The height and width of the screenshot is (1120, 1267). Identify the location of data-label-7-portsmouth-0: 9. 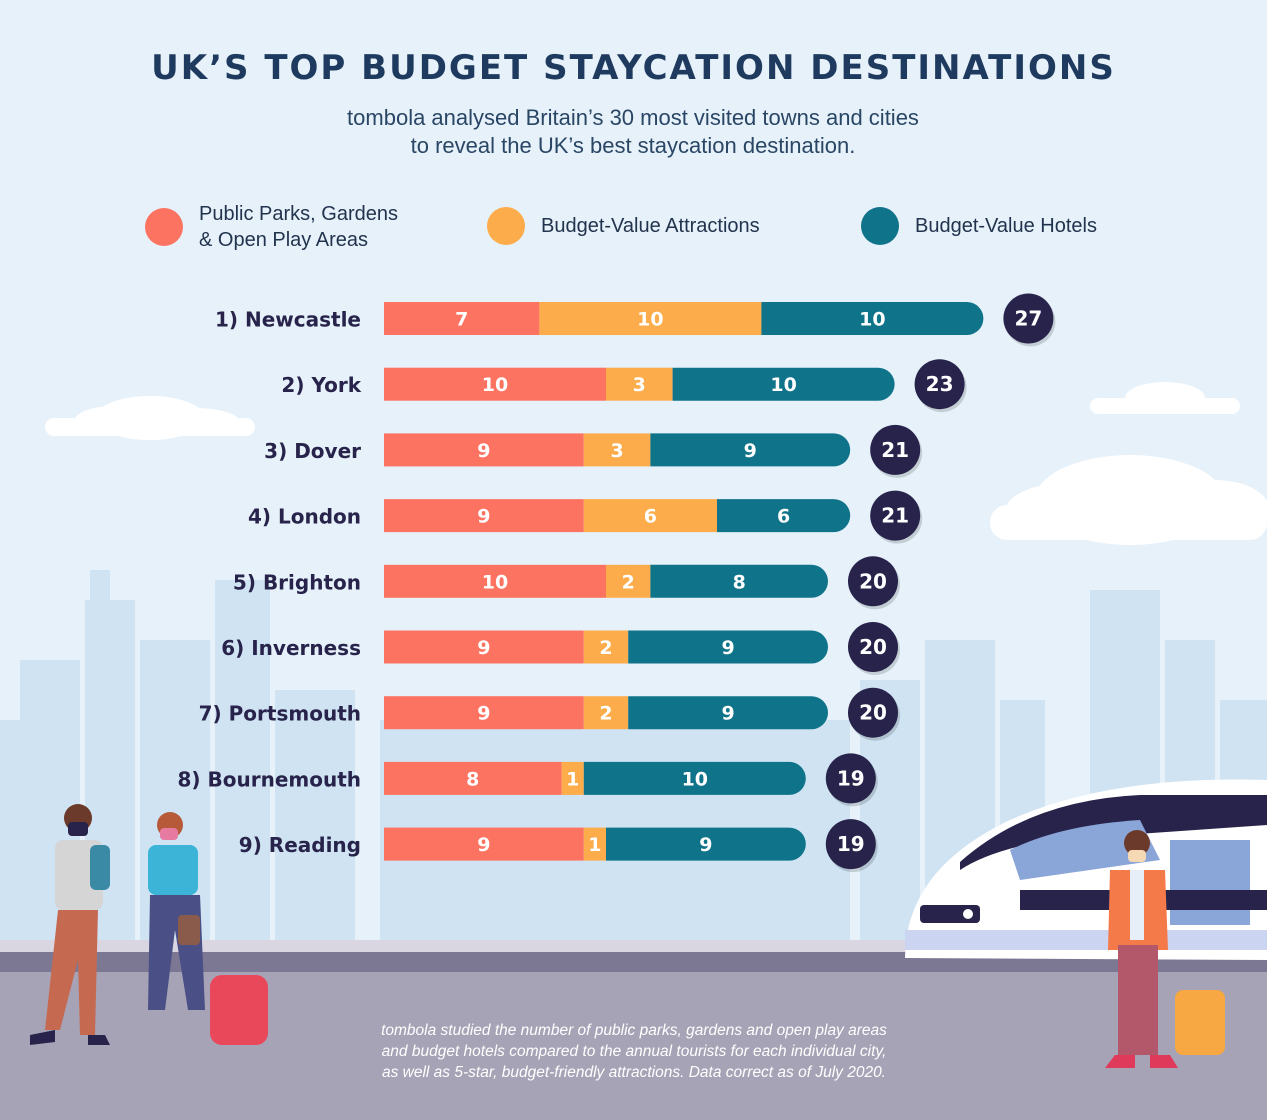
(483, 714).